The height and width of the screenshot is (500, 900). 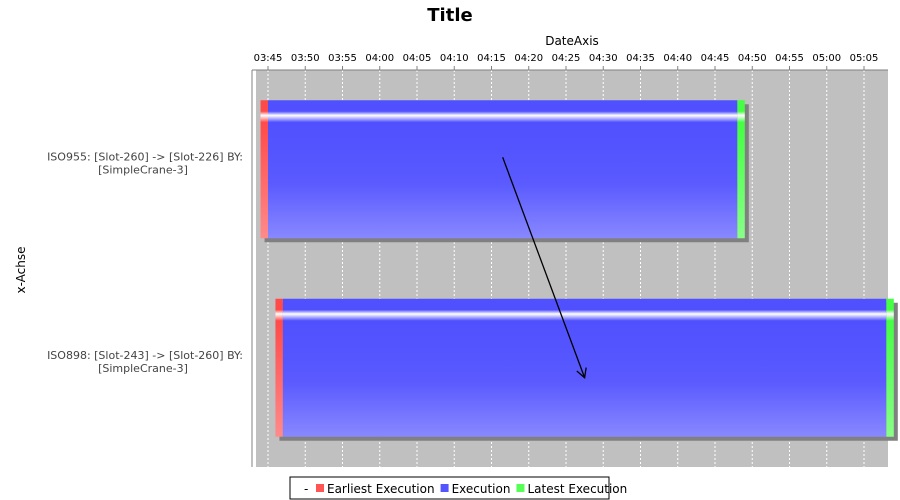 What do you see at coordinates (145, 355) in the screenshot?
I see `category-label: ISO898: [Slot-243] -> [Slot-260] BY:` at bounding box center [145, 355].